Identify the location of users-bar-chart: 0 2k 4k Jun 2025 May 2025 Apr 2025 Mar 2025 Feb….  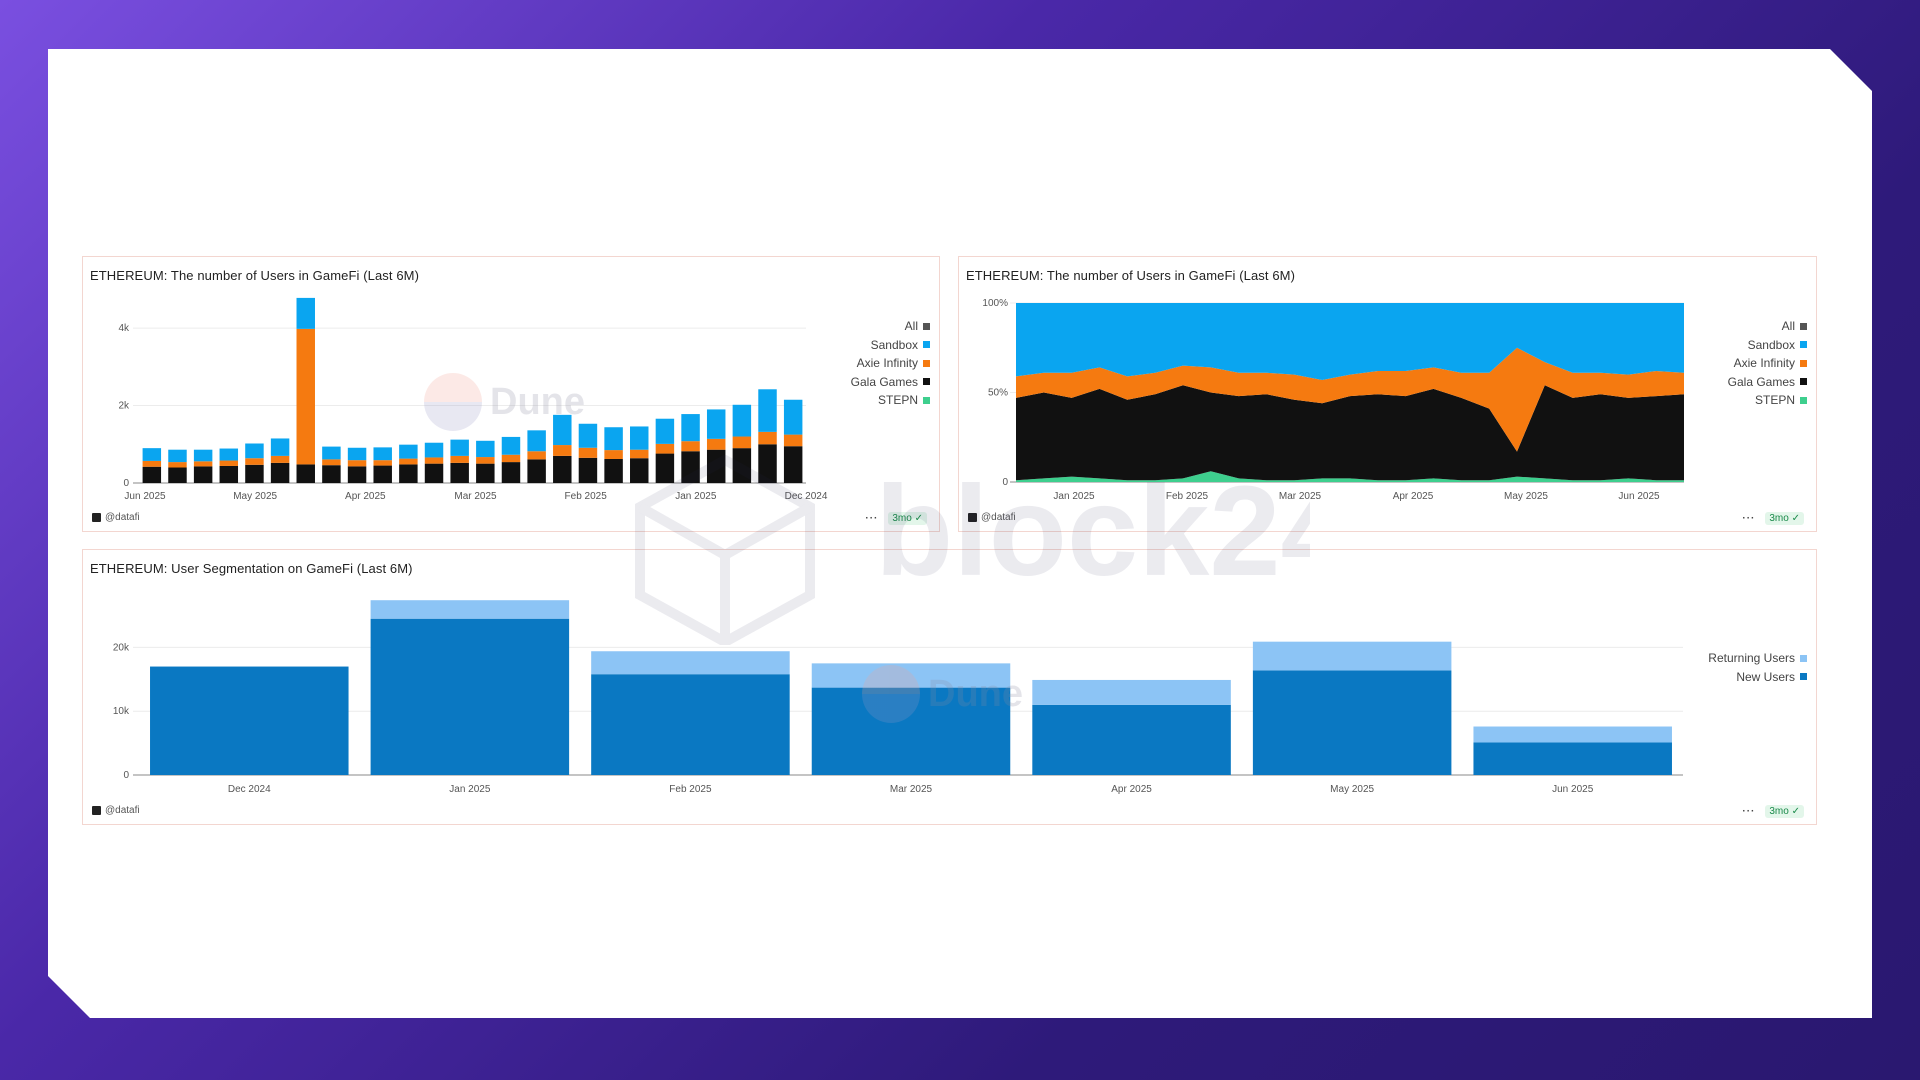
(473, 399).